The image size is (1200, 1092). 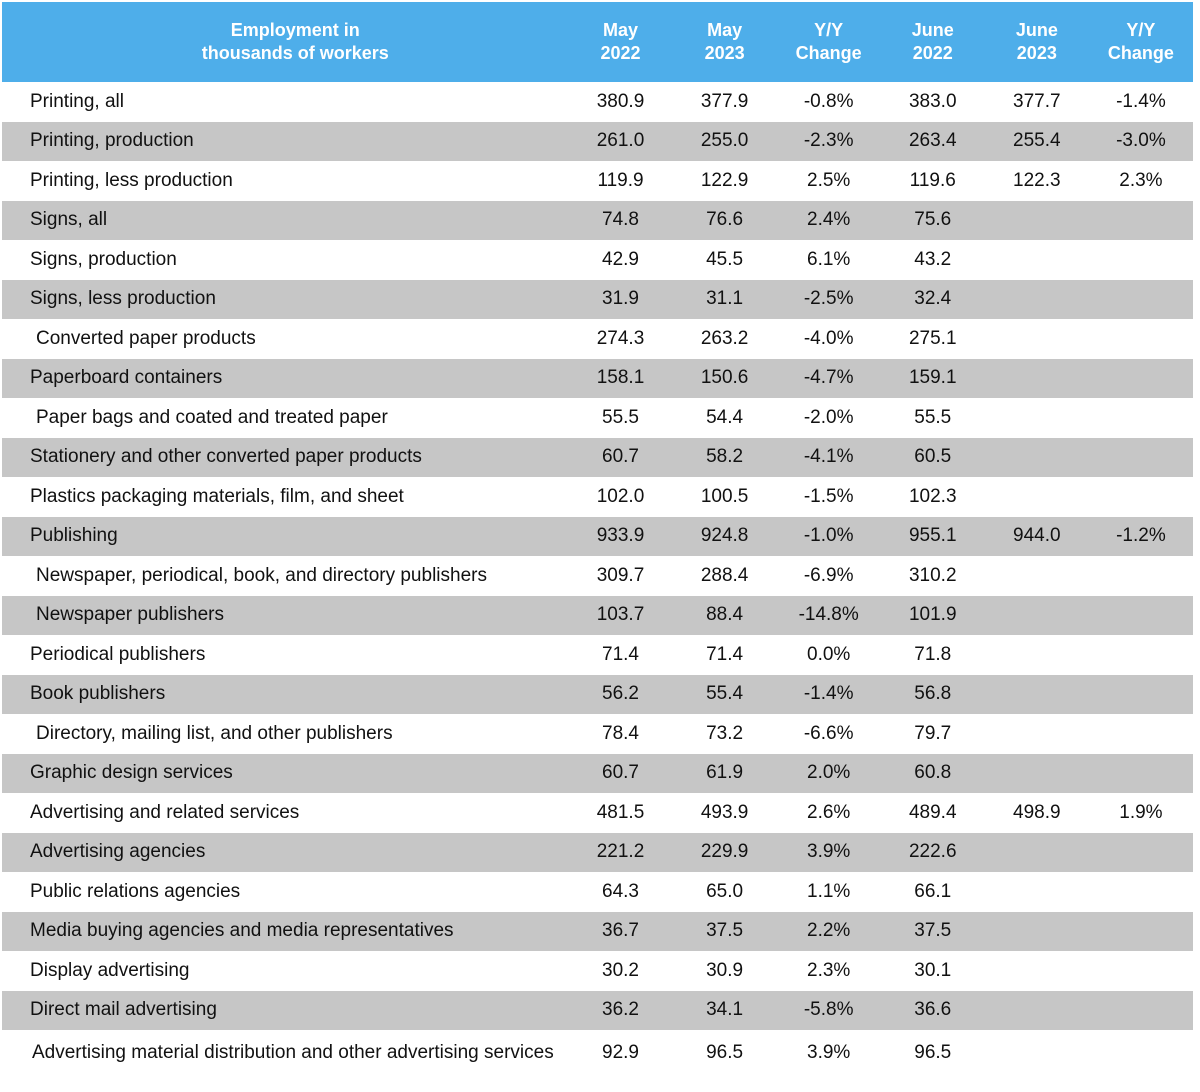 What do you see at coordinates (597, 852) in the screenshot?
I see `table-row: Advertising agencies 221.2 229.9 3.9% 222.6` at bounding box center [597, 852].